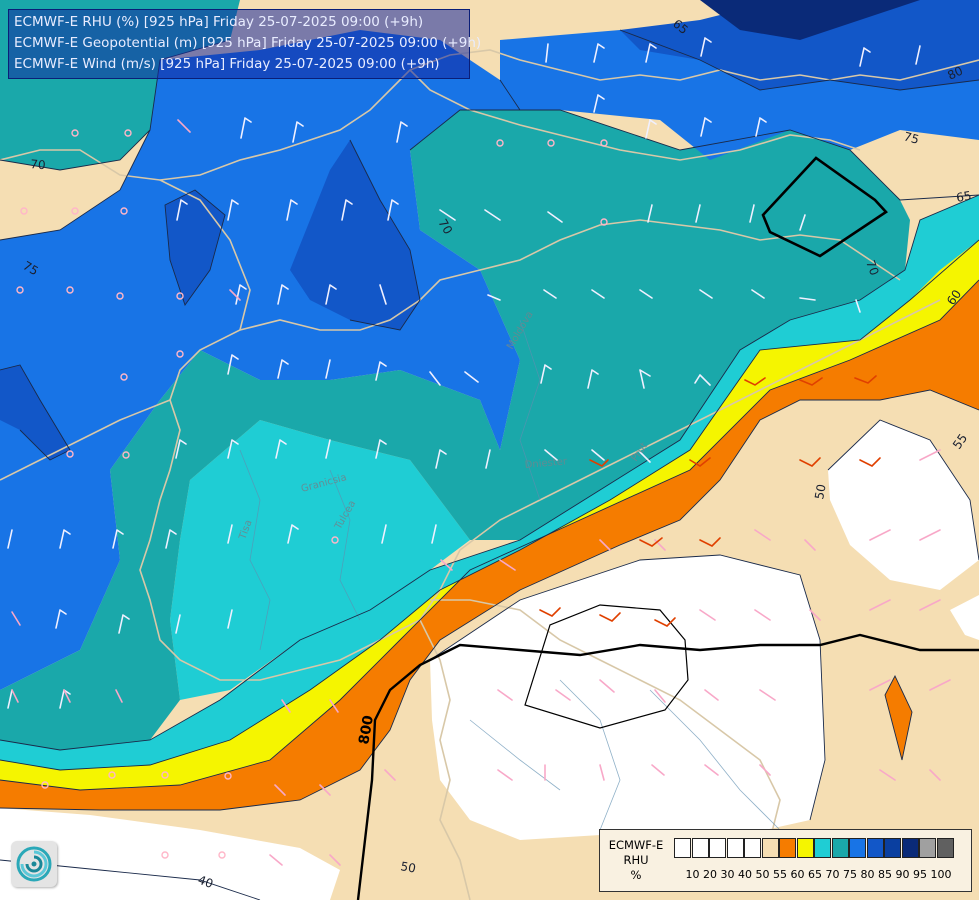 This screenshot has width=979, height=900. I want to click on highlight-region-east, so click(824, 207).